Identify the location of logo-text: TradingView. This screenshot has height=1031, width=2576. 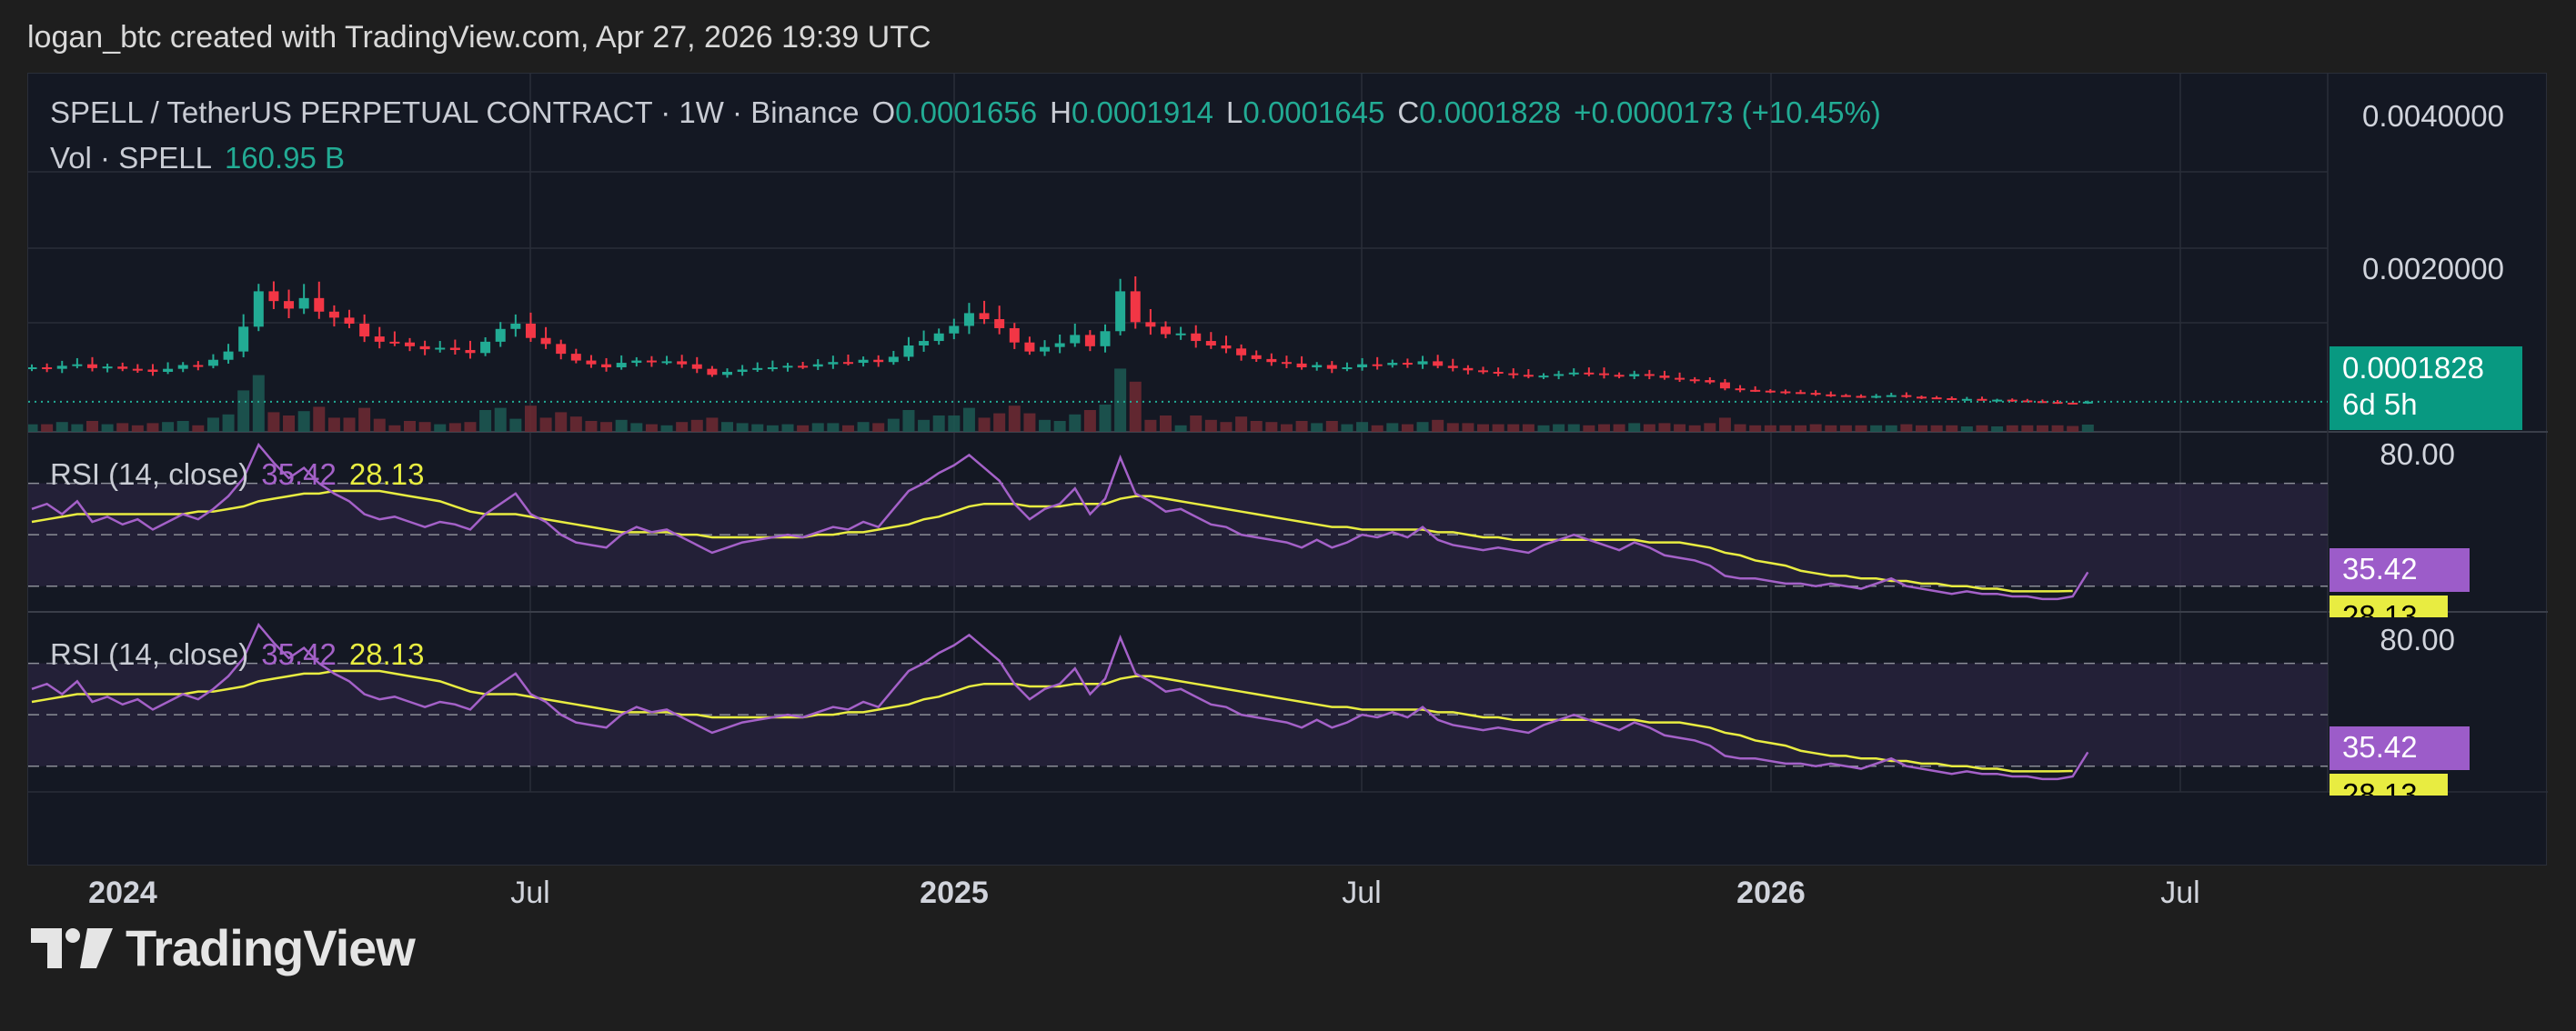
(271, 948).